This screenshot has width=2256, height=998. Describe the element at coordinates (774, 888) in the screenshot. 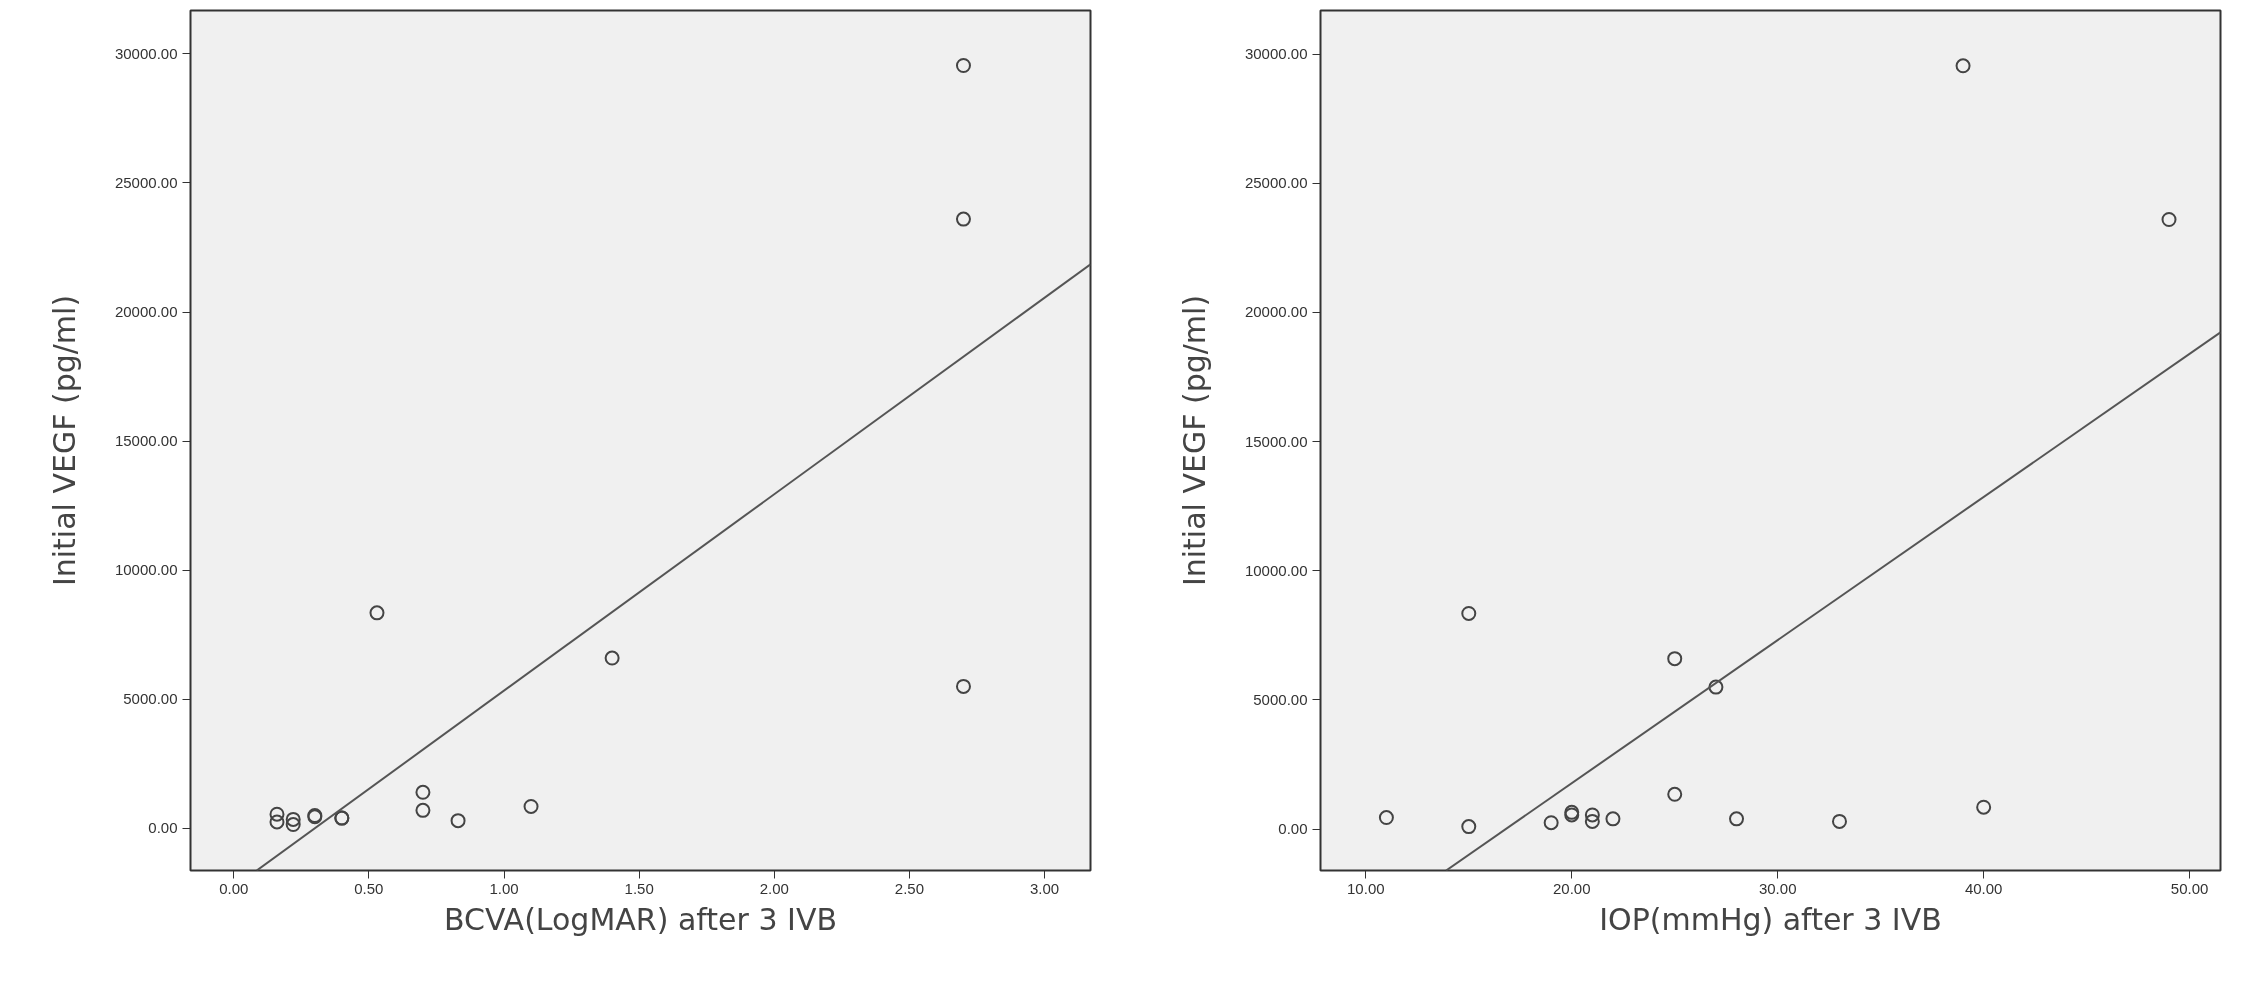

I see `x-tick-label: 2.00` at that location.